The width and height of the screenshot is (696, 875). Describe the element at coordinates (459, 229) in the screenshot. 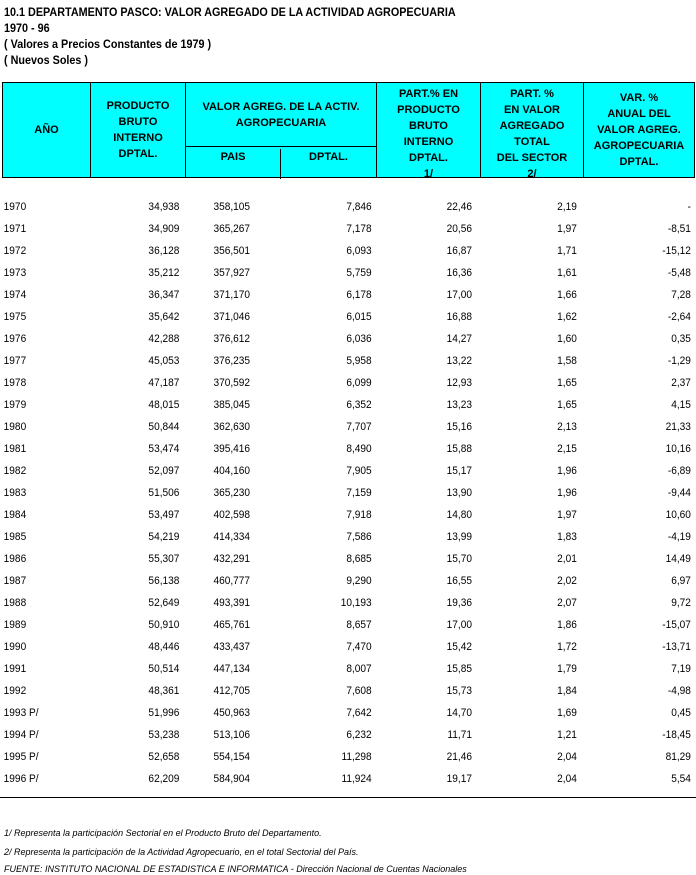

I see `table-cell: 20,56` at that location.